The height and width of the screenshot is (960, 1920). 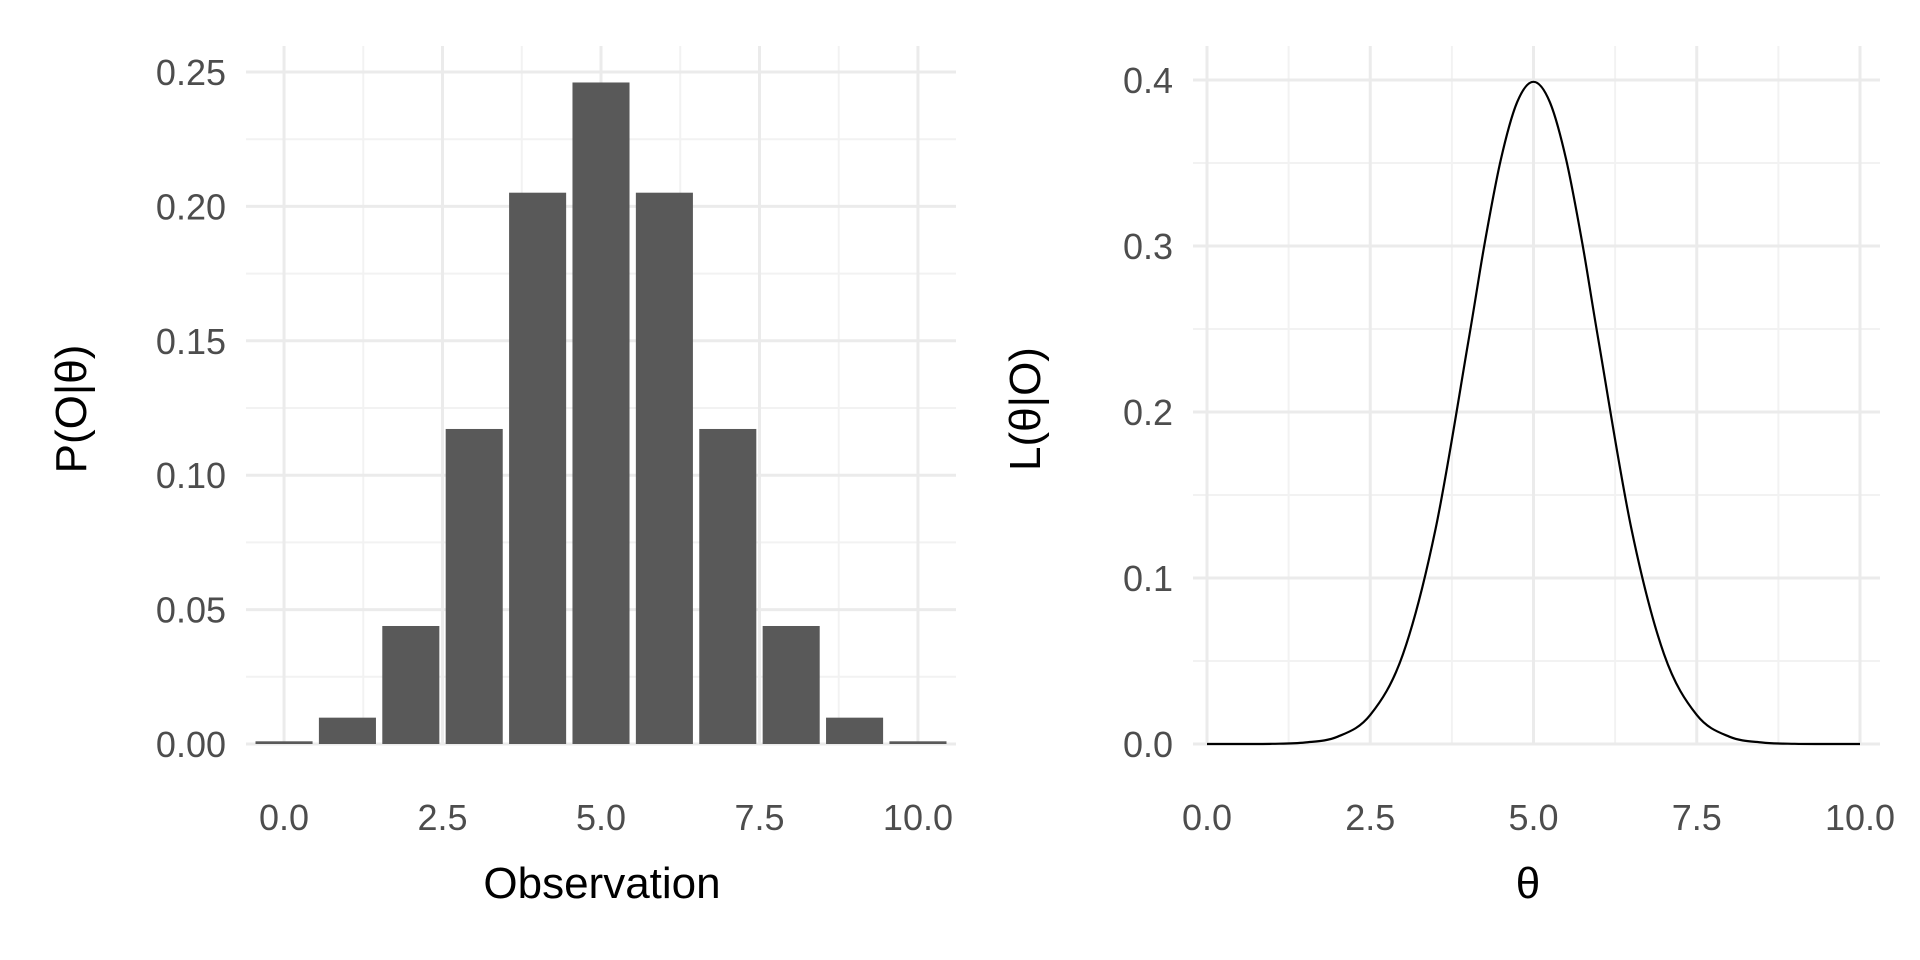 I want to click on line-chart-x-tick-labels: 0.0 2.5 5.0 7.5 10.0, so click(x=1538, y=817).